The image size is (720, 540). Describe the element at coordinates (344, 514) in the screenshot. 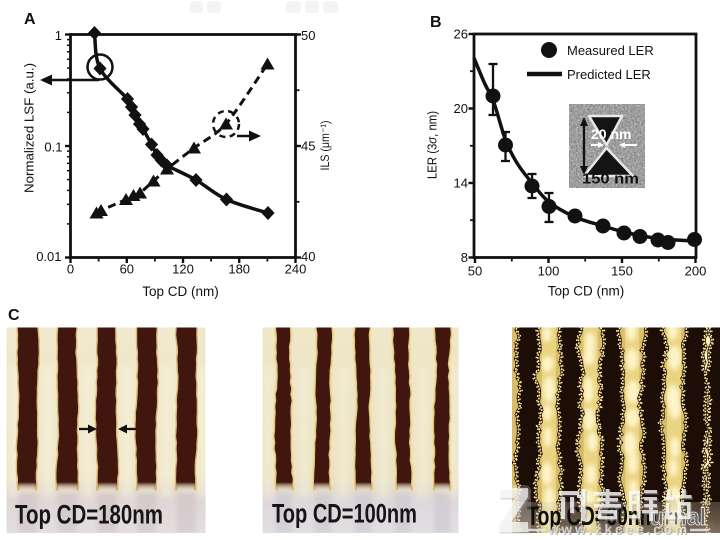

I see `svg-text: Top CD=100nm` at that location.